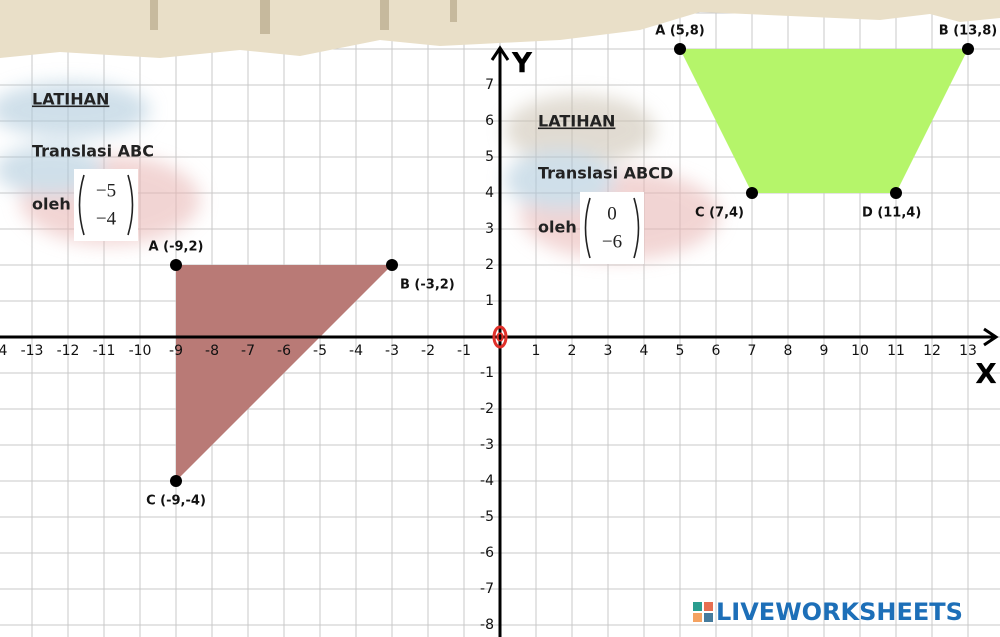 The height and width of the screenshot is (637, 1000). I want to click on y-tick-label: -6, so click(487, 553).